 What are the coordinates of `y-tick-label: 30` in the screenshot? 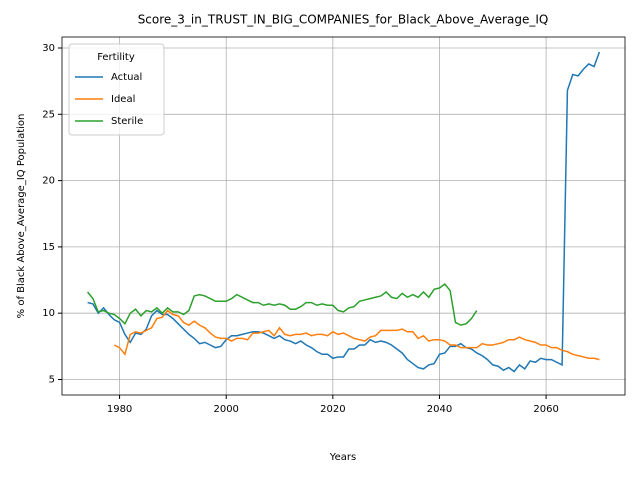 It's located at (48, 48).